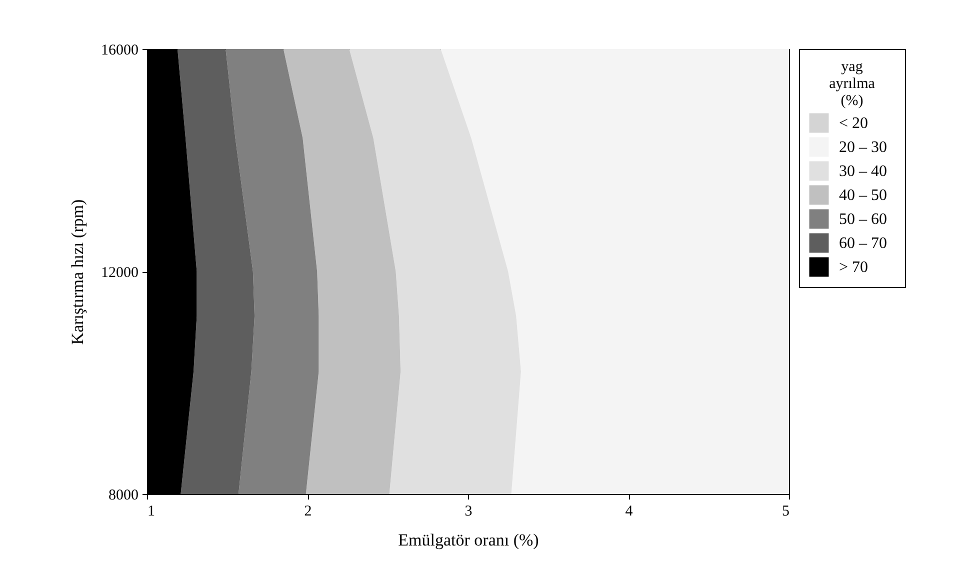 Image resolution: width=972 pixels, height=585 pixels. What do you see at coordinates (852, 84) in the screenshot?
I see `legend-title: yag ayrılma (%)` at bounding box center [852, 84].